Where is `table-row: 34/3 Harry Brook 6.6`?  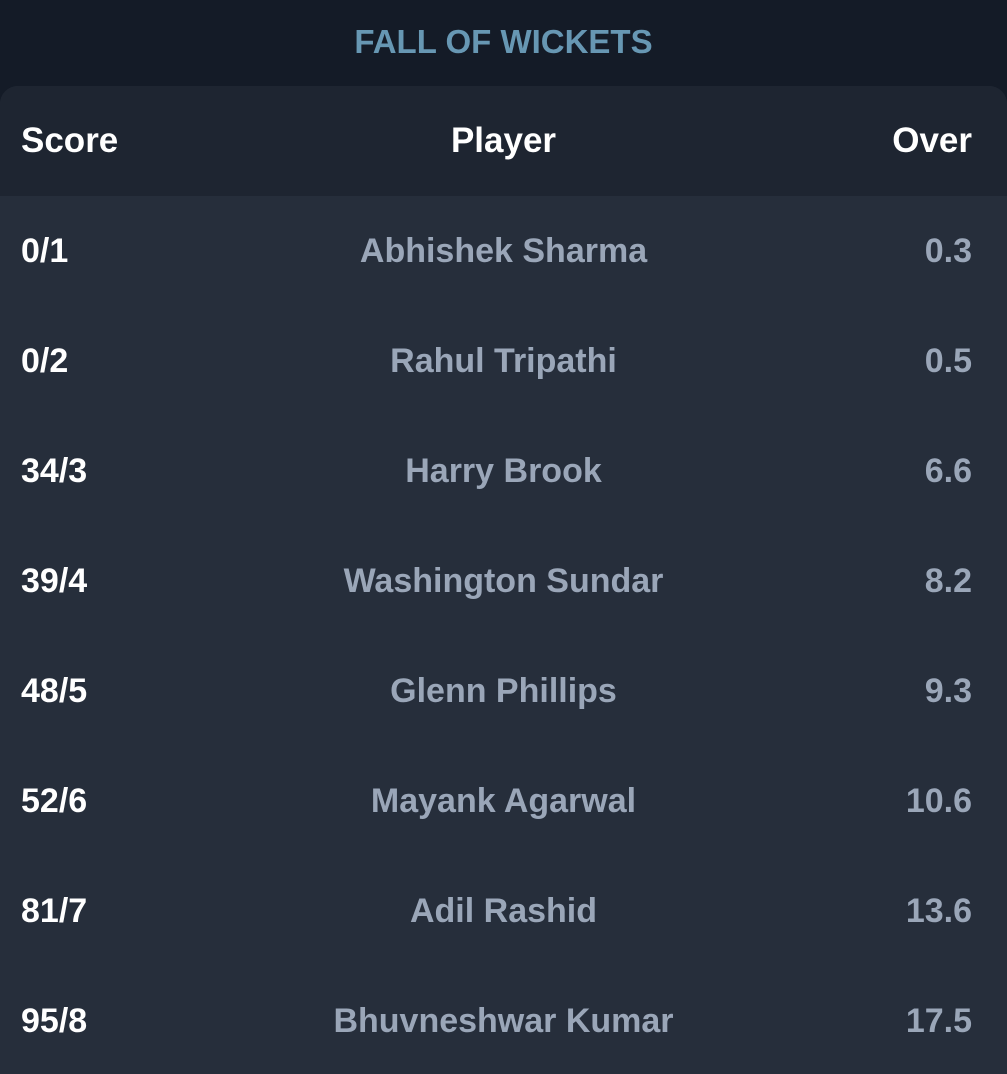 table-row: 34/3 Harry Brook 6.6 is located at coordinates (503, 471).